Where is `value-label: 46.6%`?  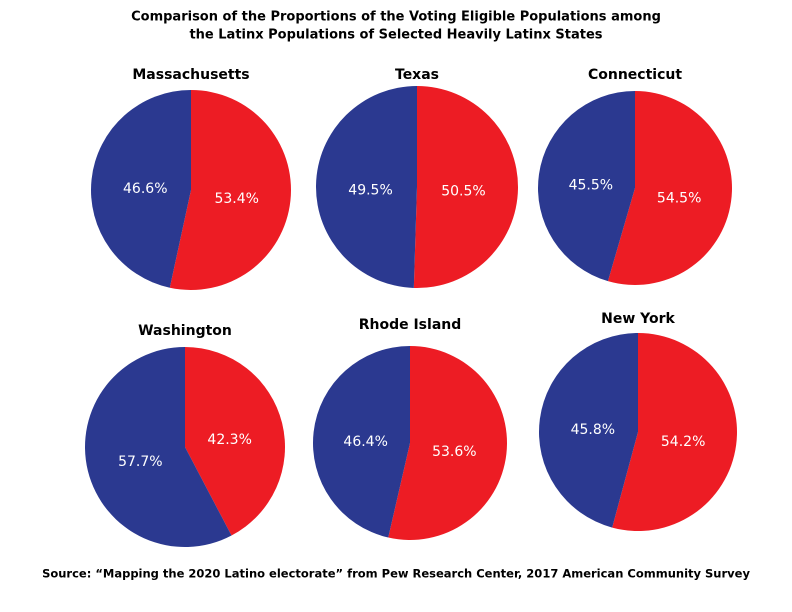 value-label: 46.6% is located at coordinates (145, 189).